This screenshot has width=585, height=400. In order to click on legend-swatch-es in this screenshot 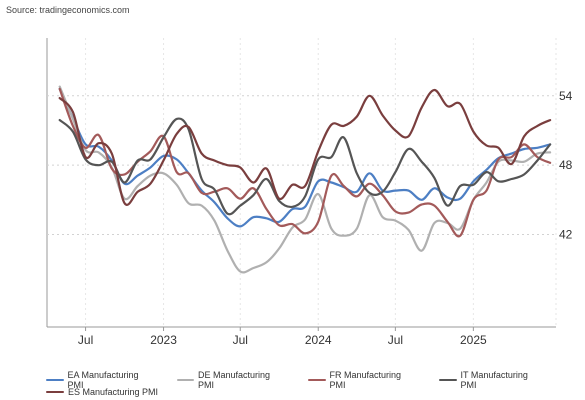, I will do `click(55, 392)`.